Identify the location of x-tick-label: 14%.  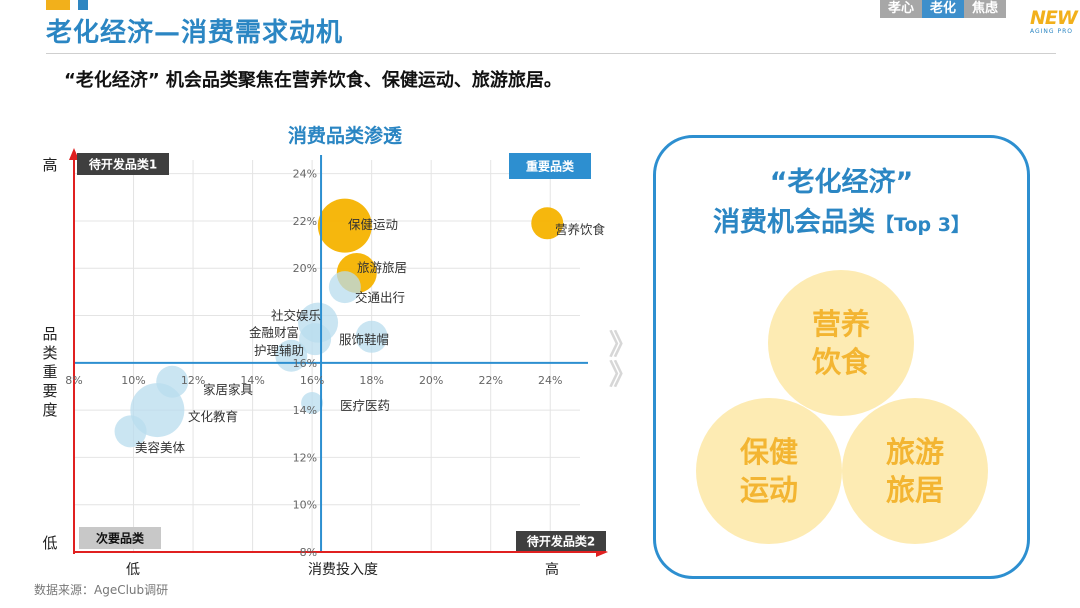
(252, 380).